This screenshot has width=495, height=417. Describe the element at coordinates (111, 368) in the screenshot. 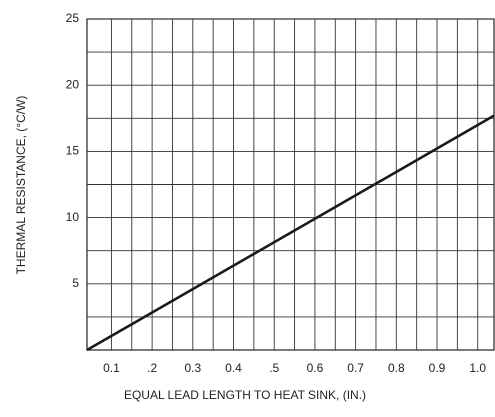

I see `x-tick-label: 0.1` at that location.